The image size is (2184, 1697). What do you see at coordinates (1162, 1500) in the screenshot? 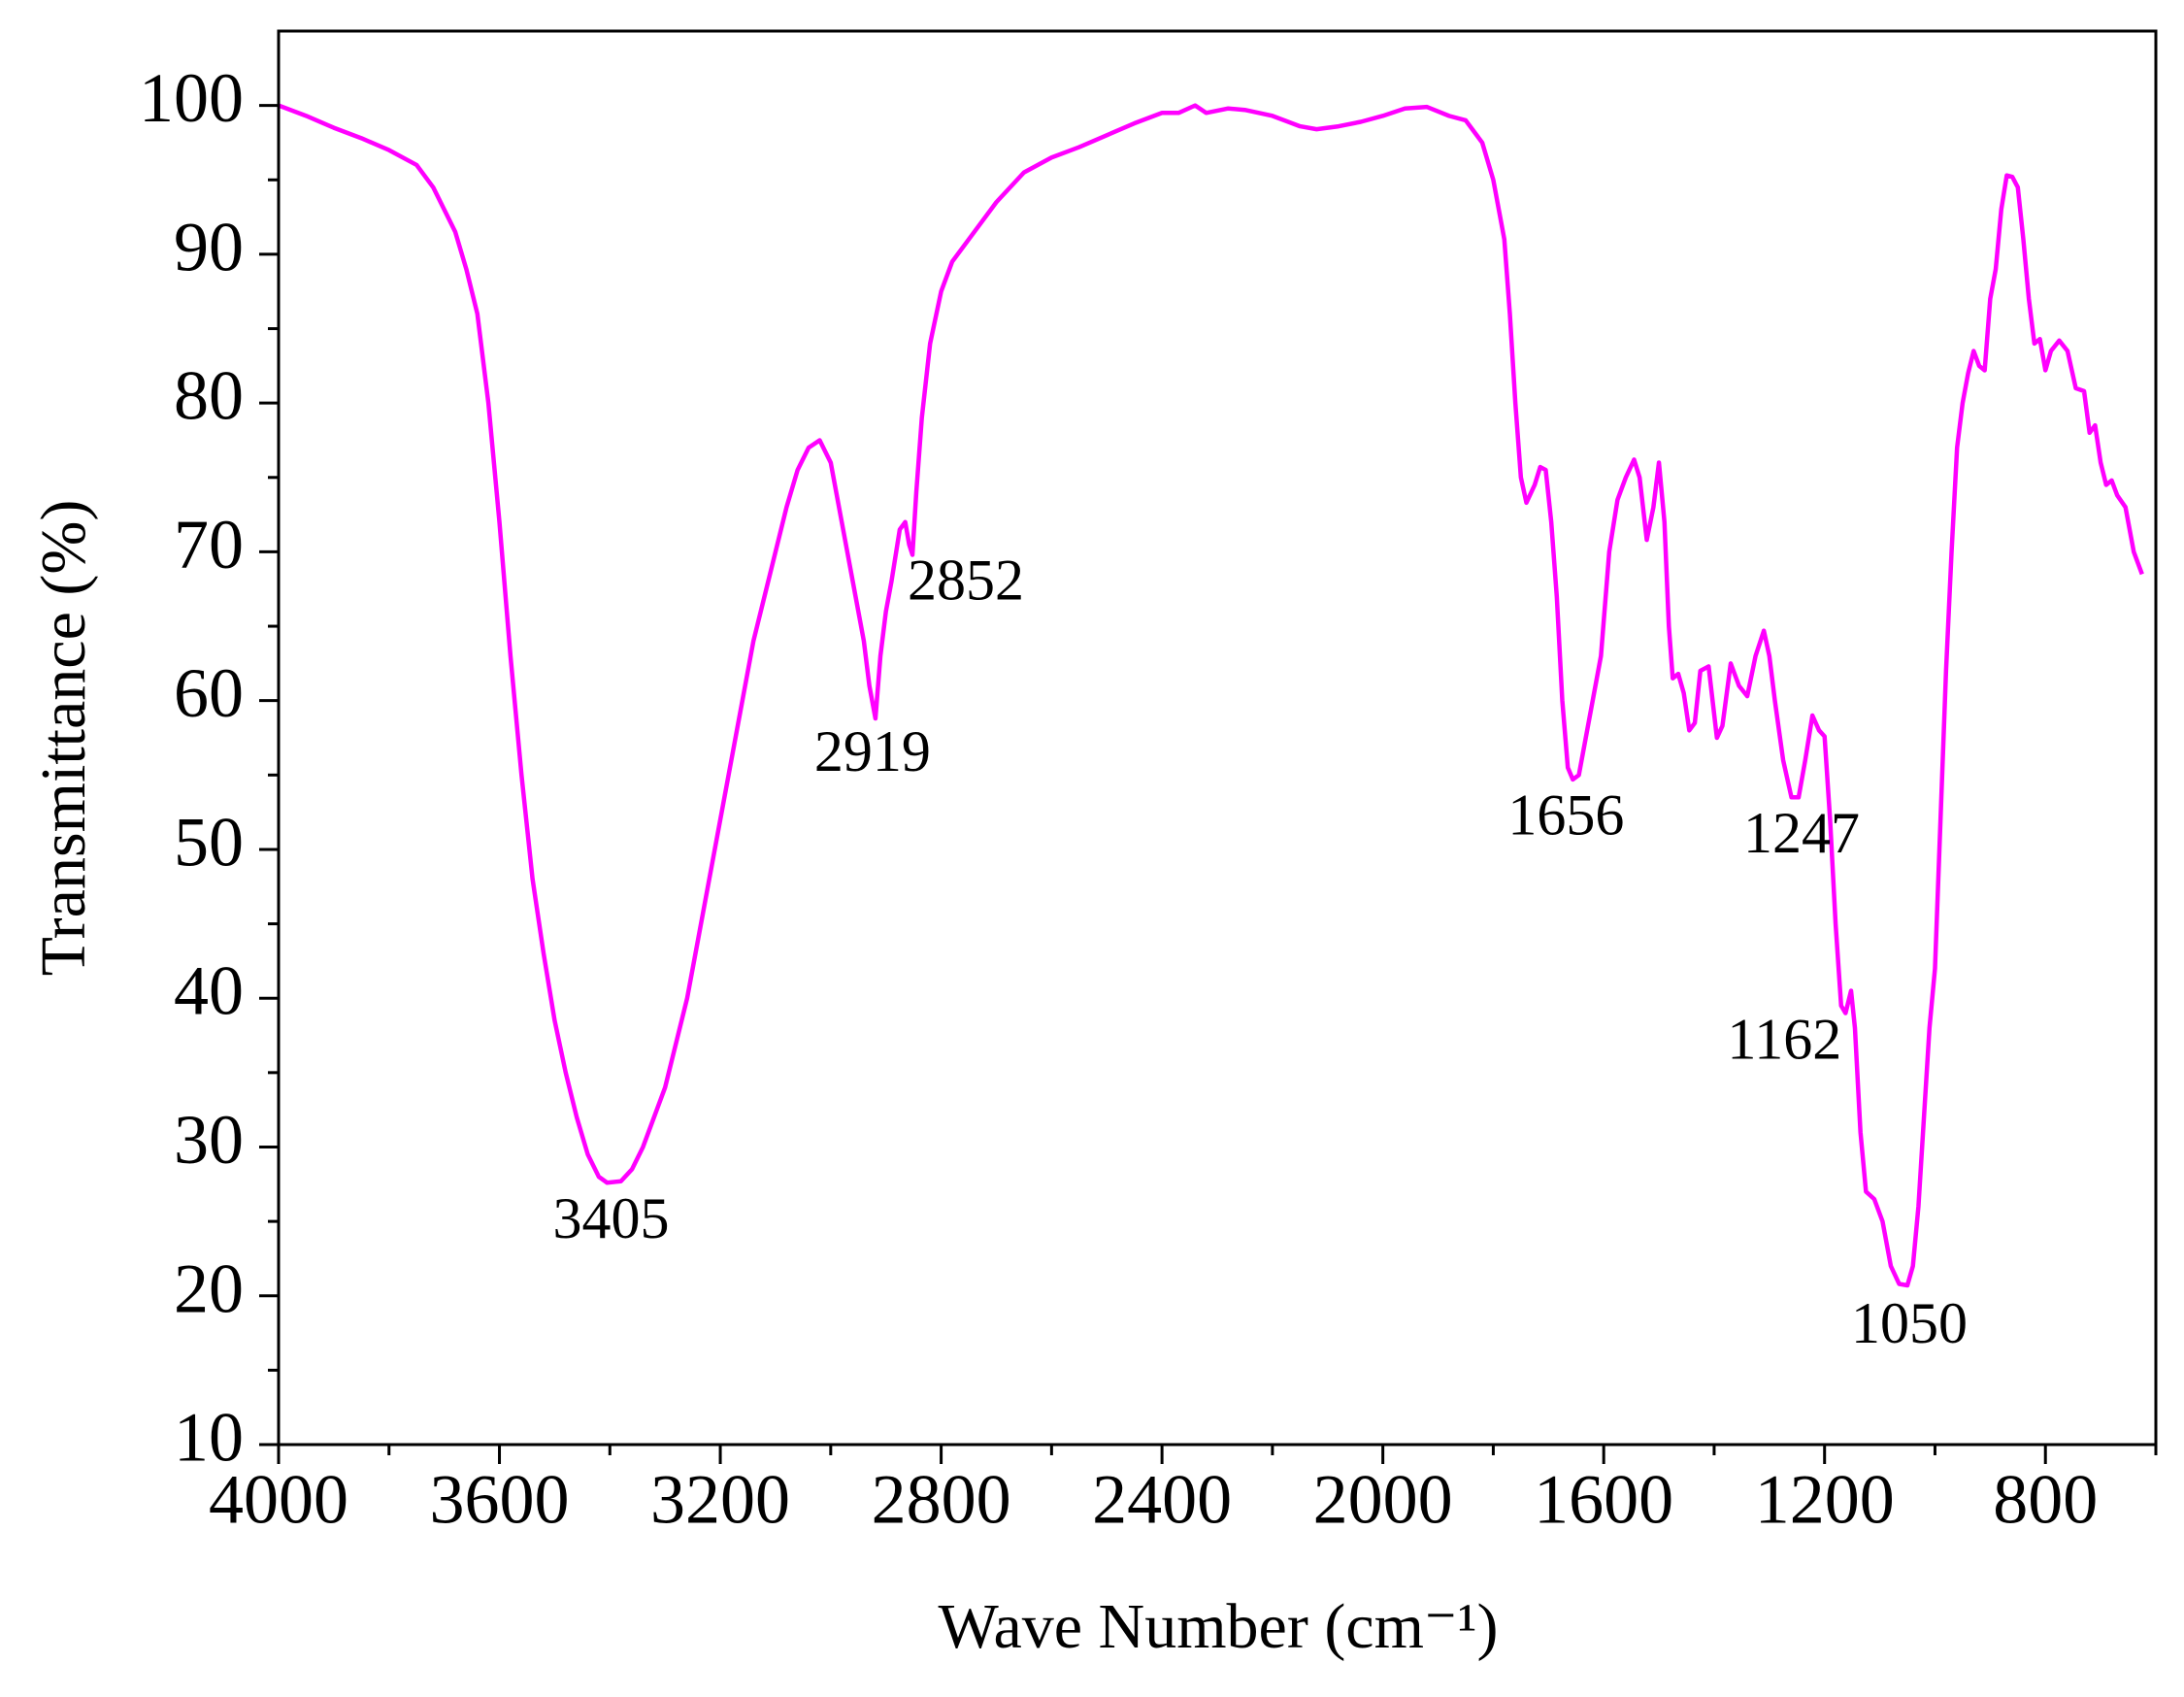
I see `x-tick-label: 2400` at bounding box center [1162, 1500].